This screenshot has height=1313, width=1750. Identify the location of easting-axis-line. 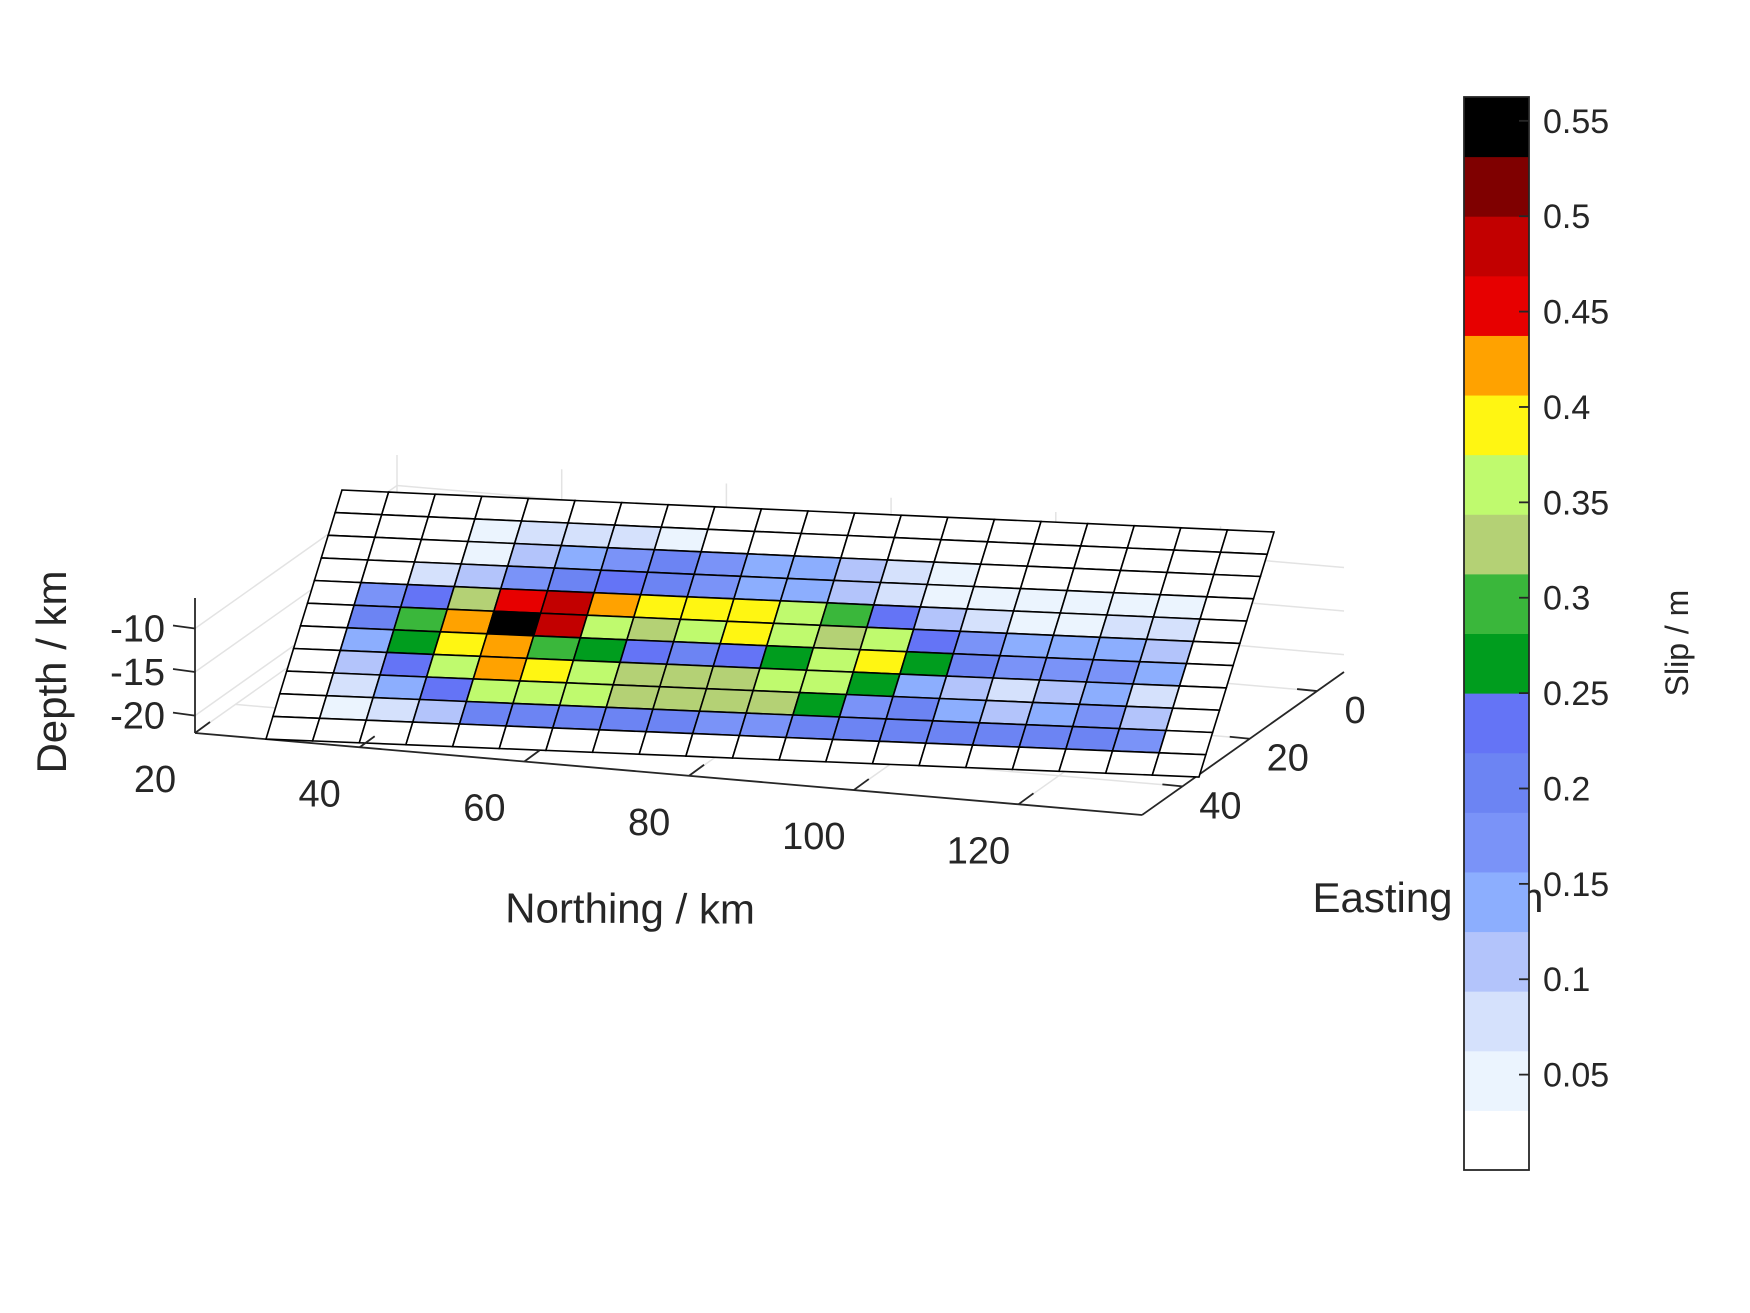
(1243, 743).